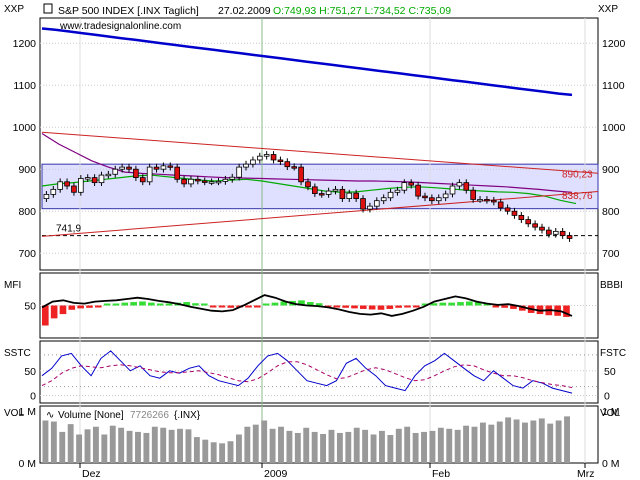 This screenshot has height=480, width=640. What do you see at coordinates (12, 285) in the screenshot?
I see `mfi-axis-code-left: MFI` at bounding box center [12, 285].